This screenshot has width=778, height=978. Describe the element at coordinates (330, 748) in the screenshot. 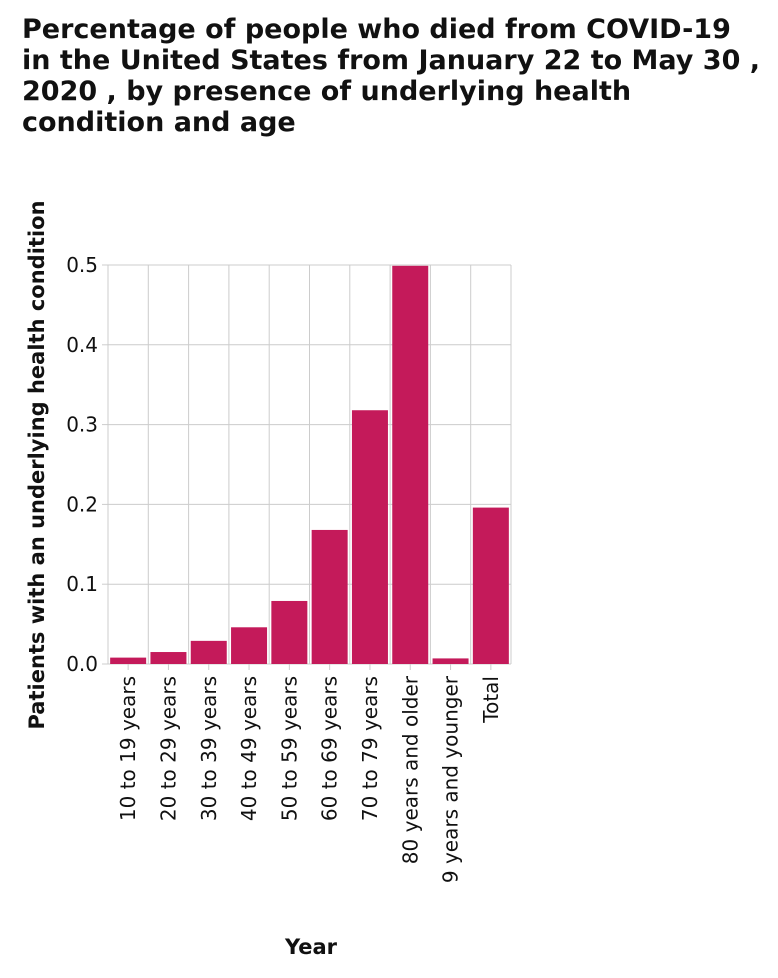

I see `x-tick-label: 60 to 69 years` at that location.